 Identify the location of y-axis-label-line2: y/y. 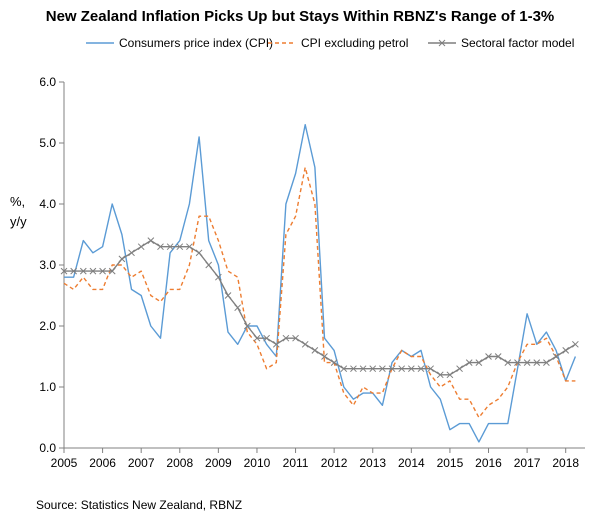
(18, 221).